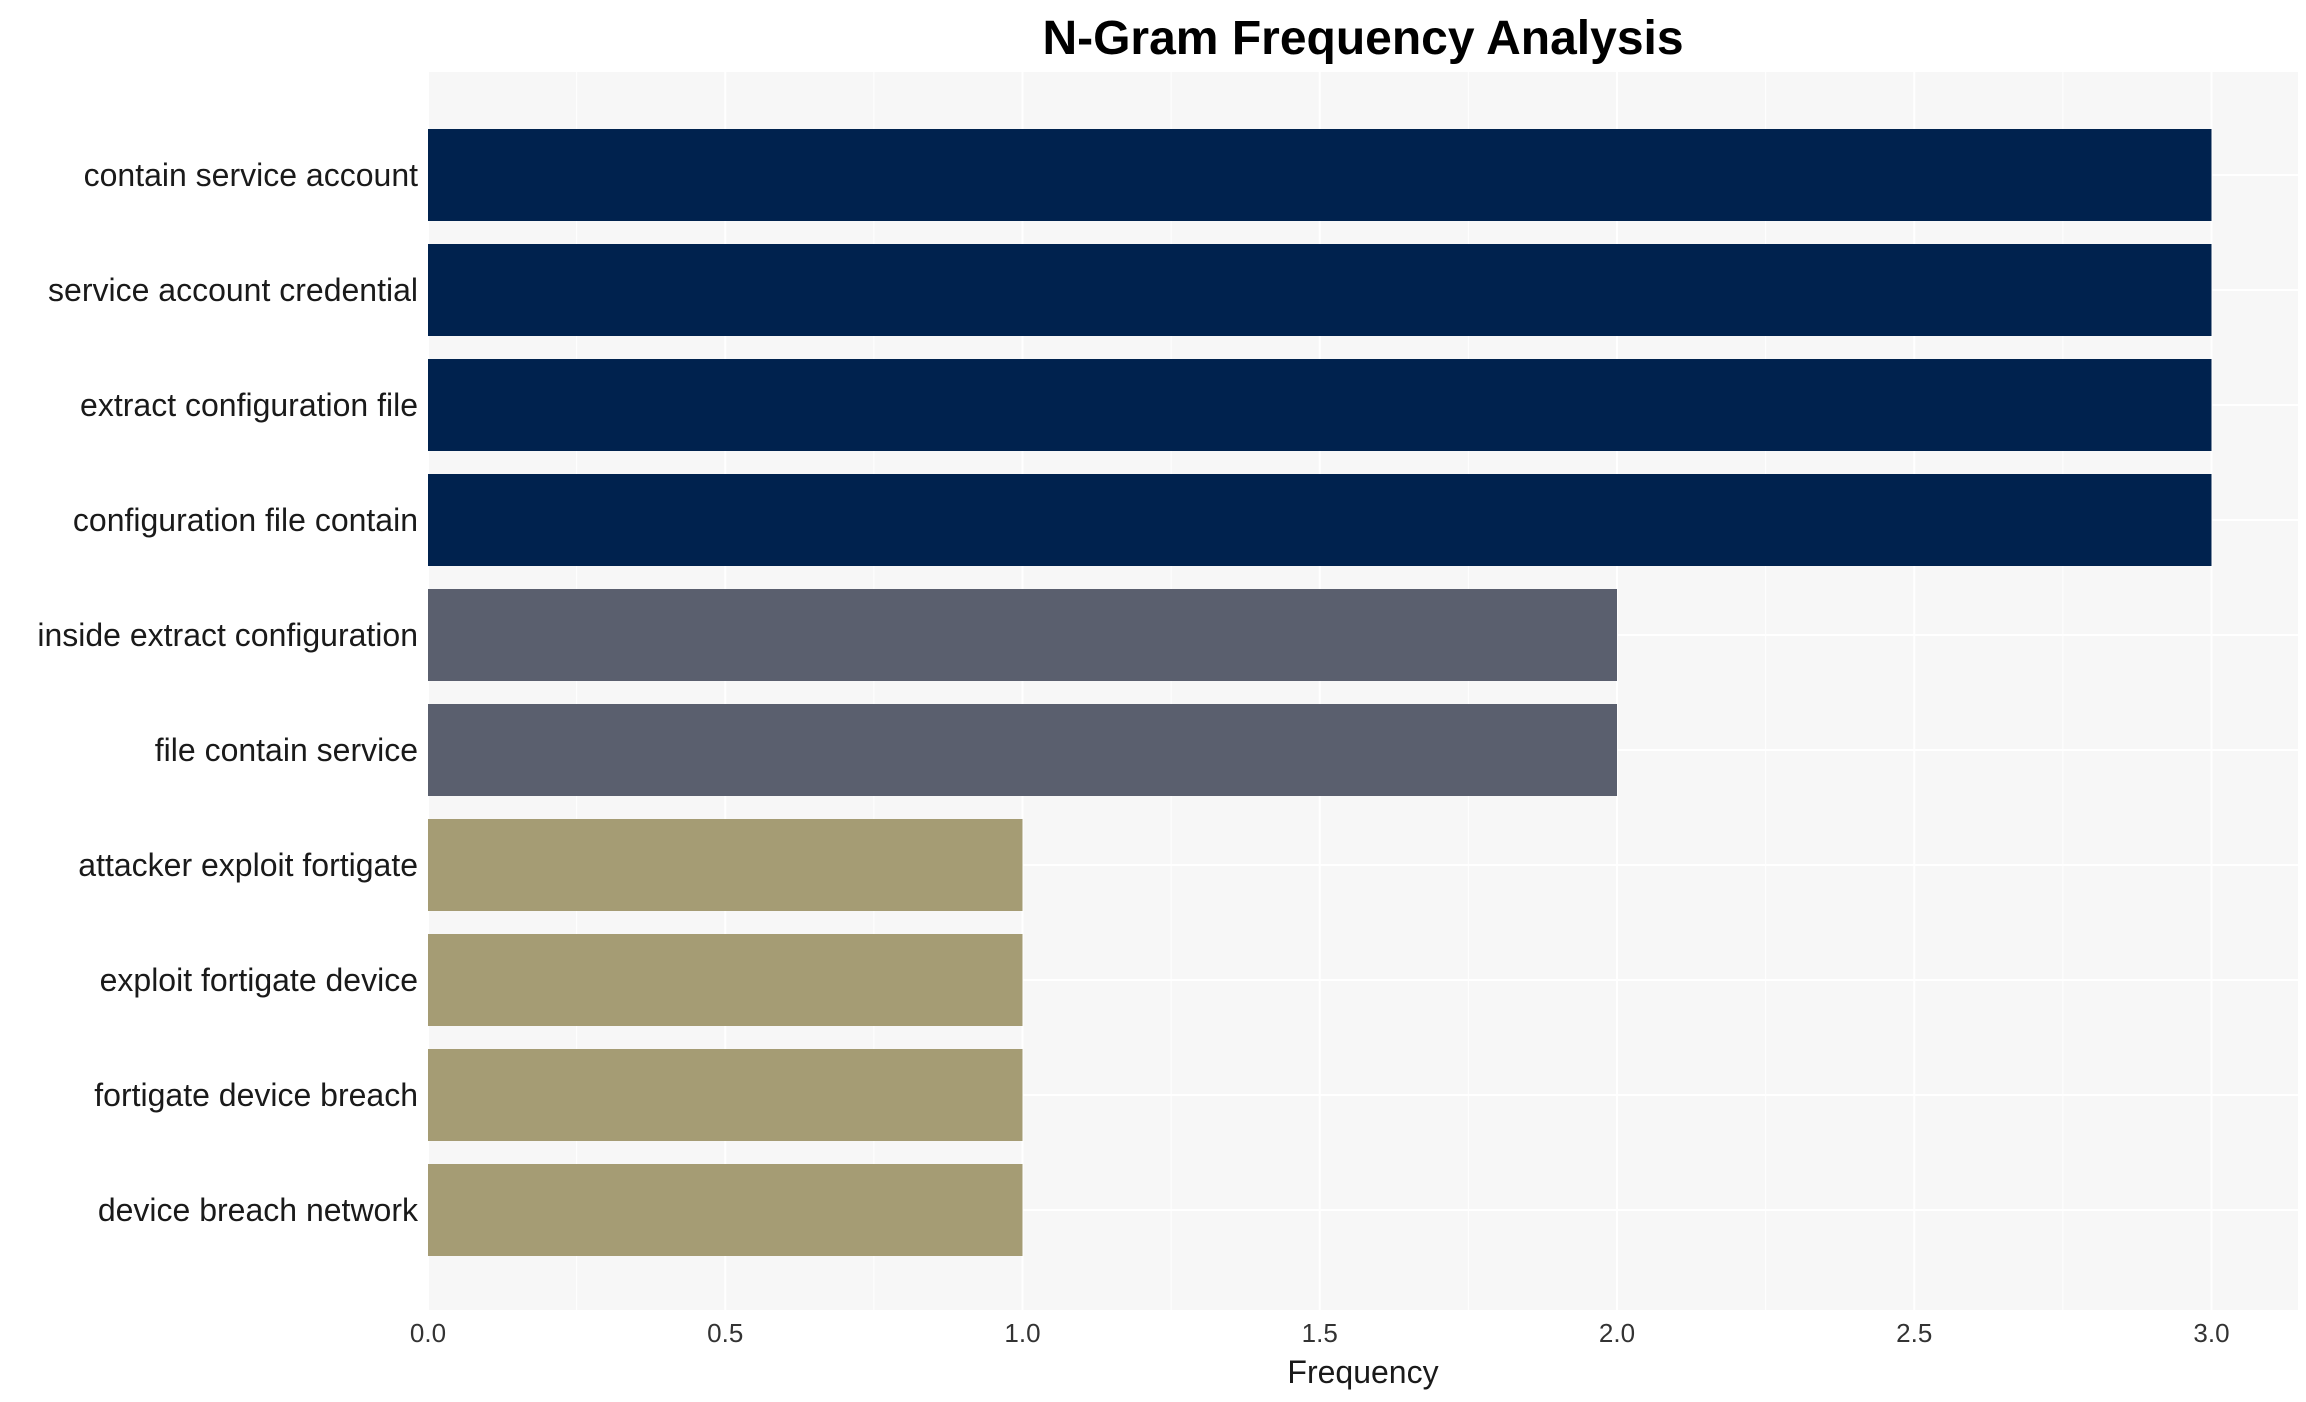 This screenshot has width=2306, height=1402. Describe the element at coordinates (245, 520) in the screenshot. I see `category-label: configuration file contain` at that location.